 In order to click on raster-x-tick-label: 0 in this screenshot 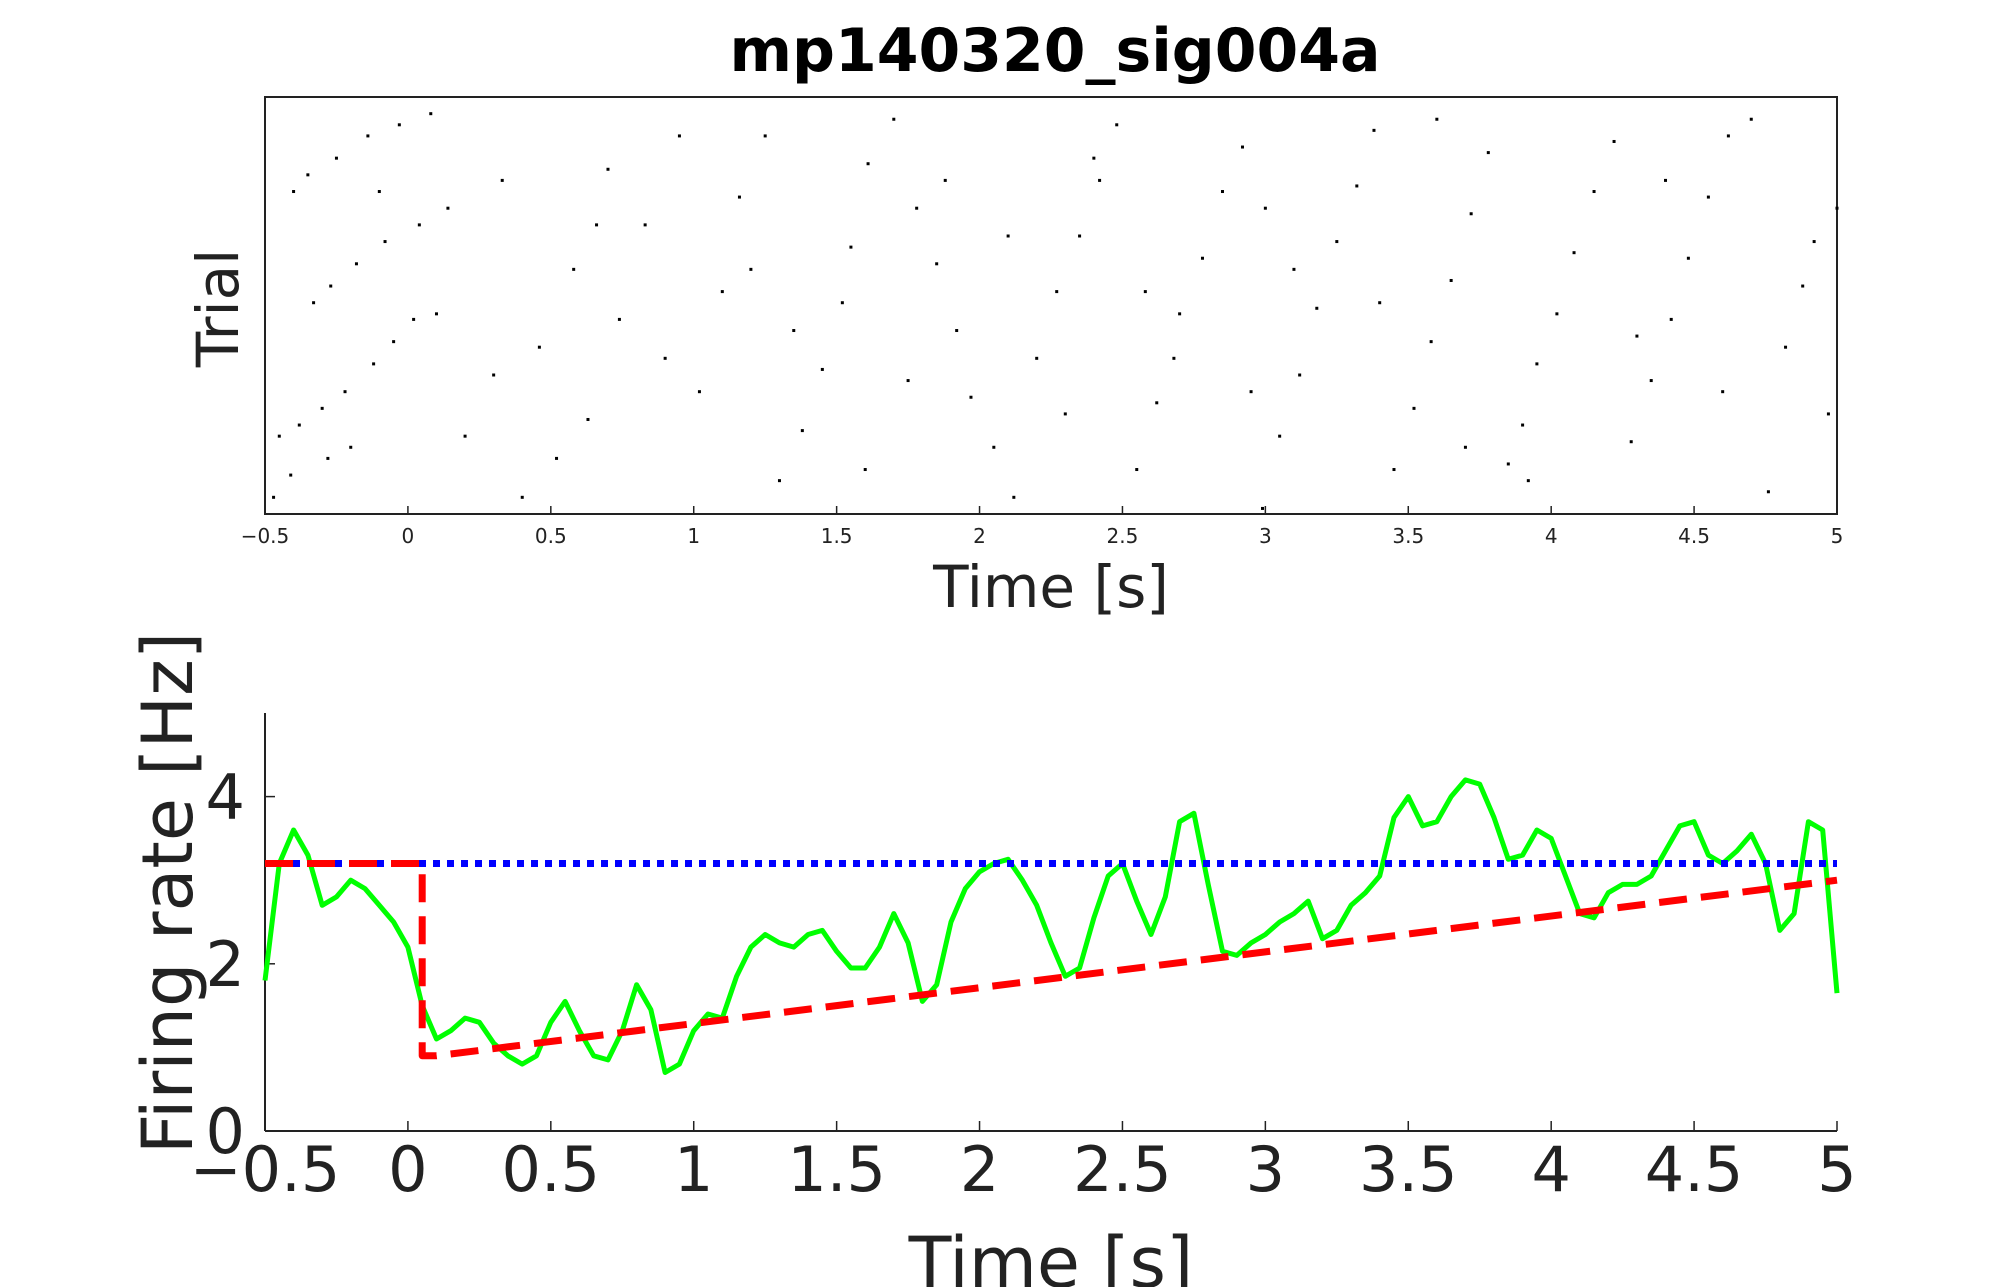, I will do `click(408, 536)`.